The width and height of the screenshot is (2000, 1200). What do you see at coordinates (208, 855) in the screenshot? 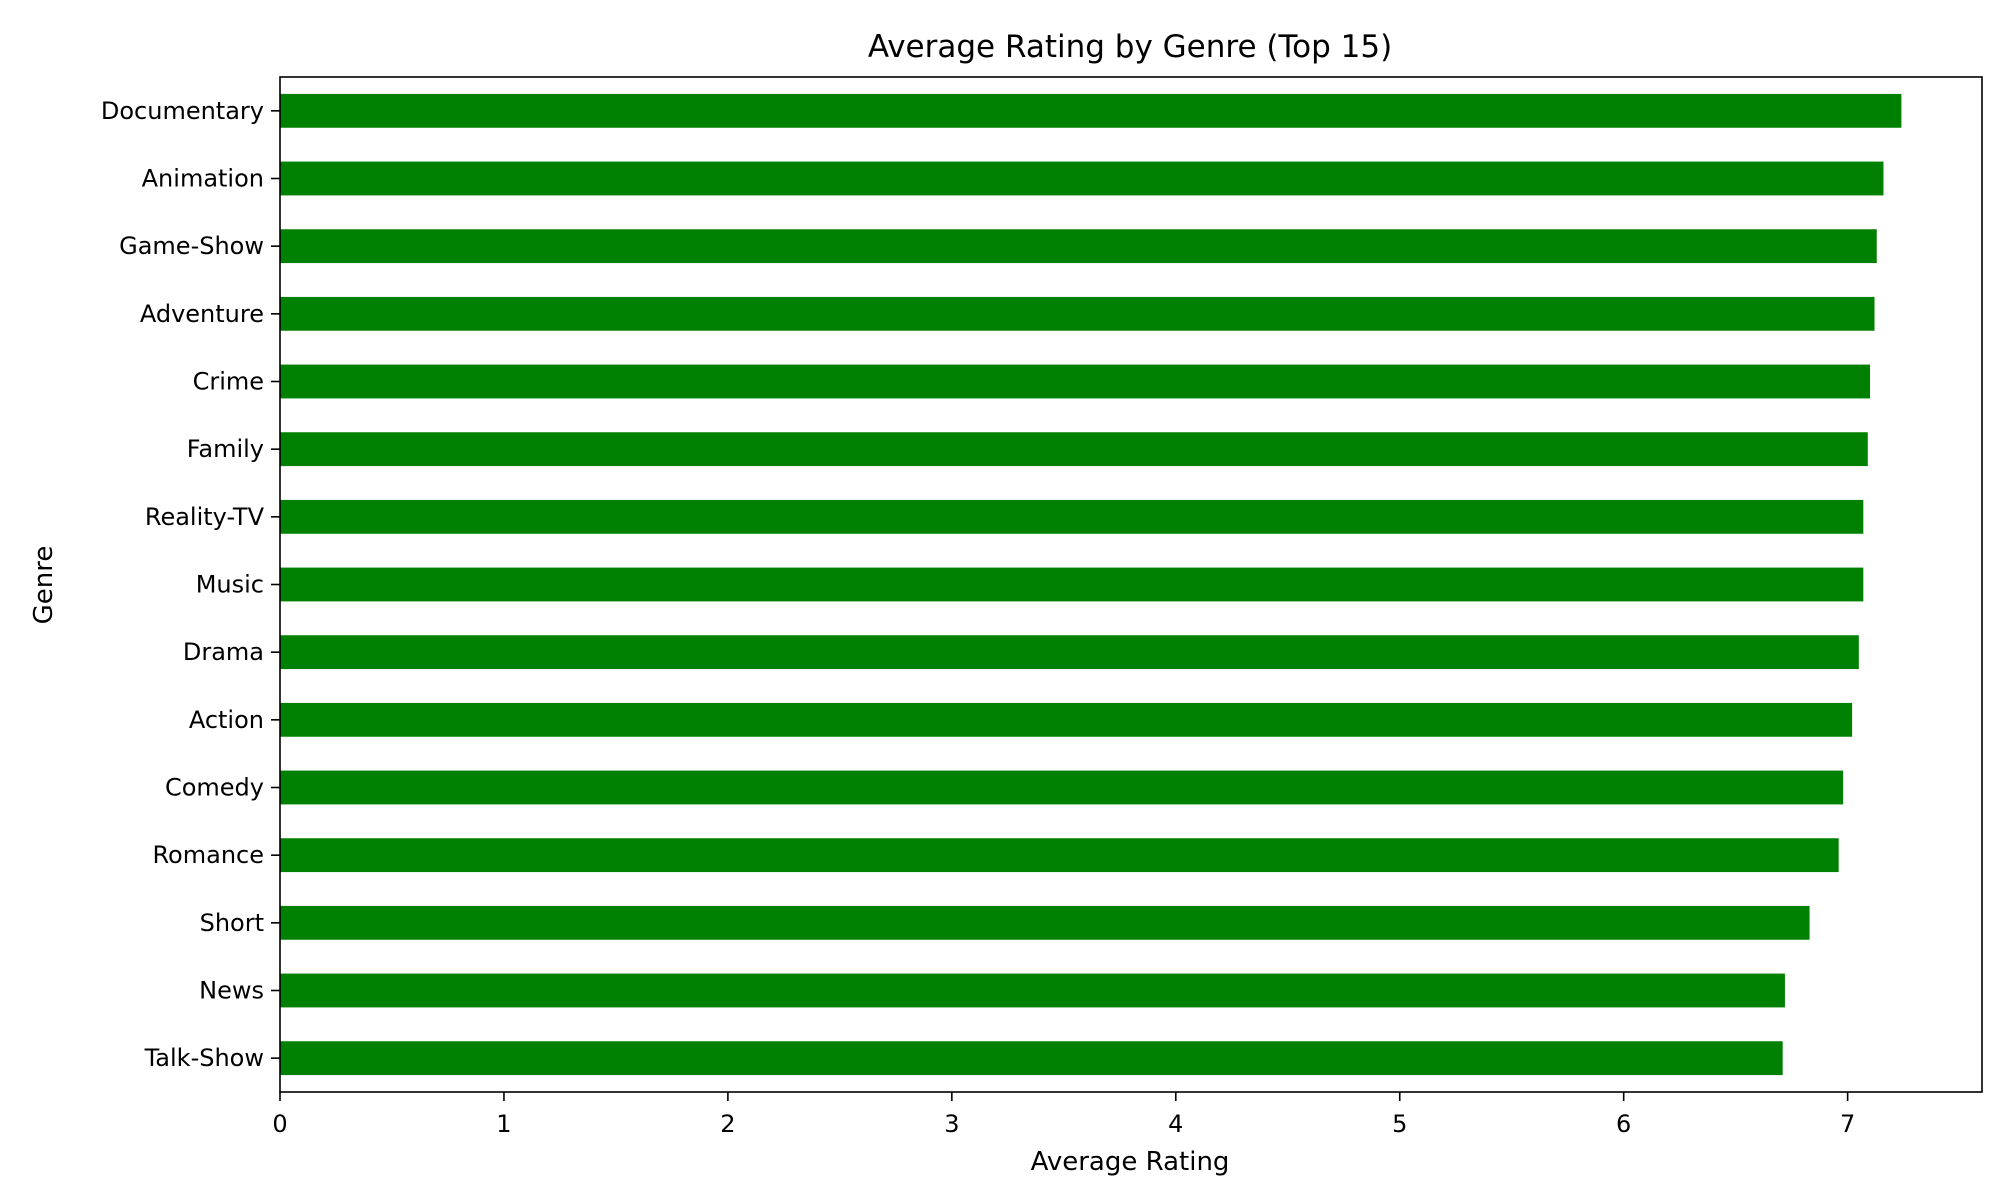
I see `y-tick-label: Romance` at bounding box center [208, 855].